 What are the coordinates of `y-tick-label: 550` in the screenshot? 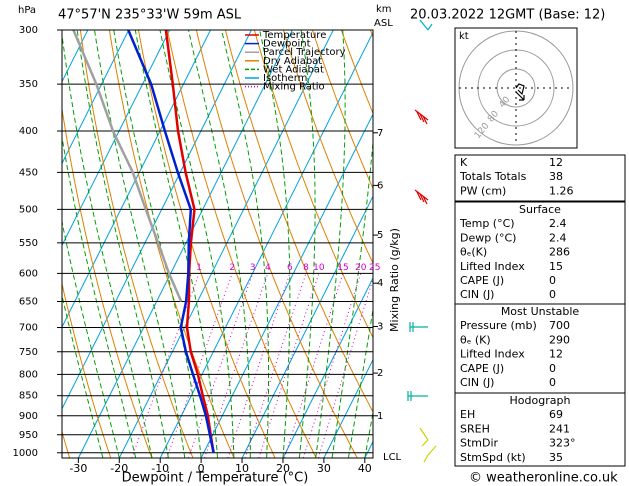 It's located at (28, 243).